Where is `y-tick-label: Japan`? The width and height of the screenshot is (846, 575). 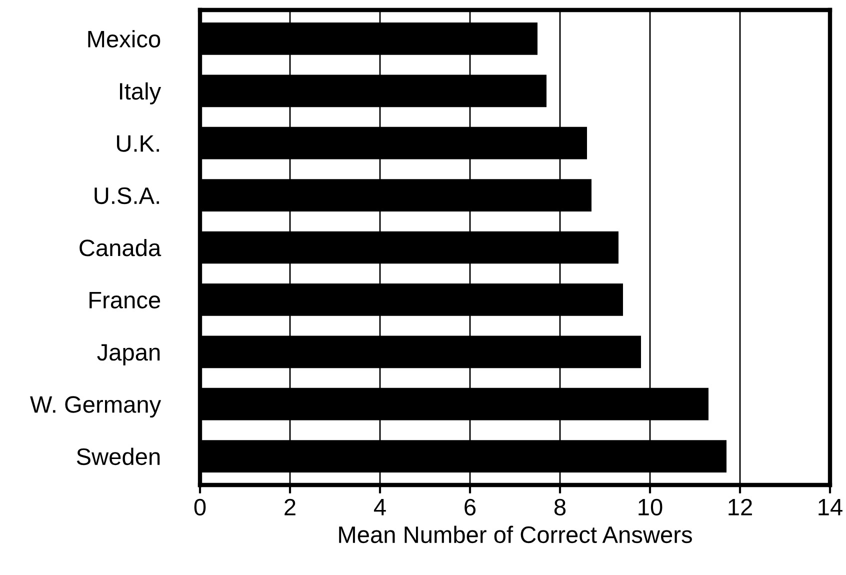
y-tick-label: Japan is located at coordinates (128, 355).